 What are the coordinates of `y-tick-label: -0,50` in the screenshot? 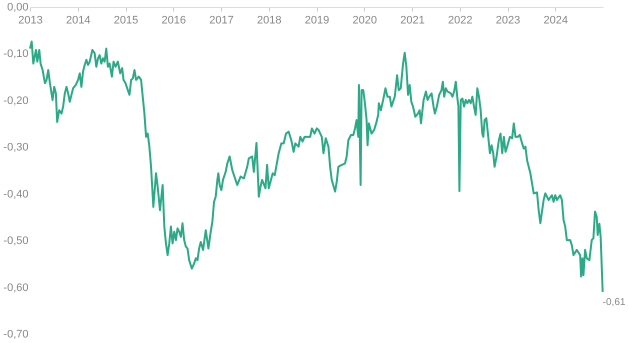 It's located at (15, 241).